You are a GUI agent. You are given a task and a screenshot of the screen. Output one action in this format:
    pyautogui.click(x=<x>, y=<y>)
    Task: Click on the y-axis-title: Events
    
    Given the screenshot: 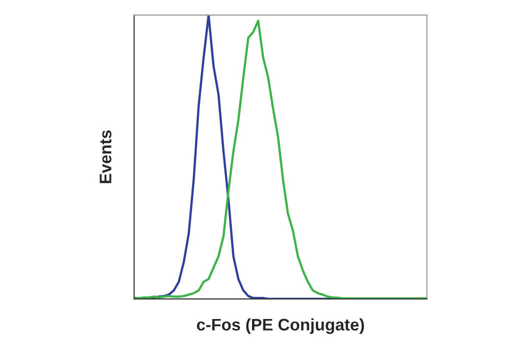 What is the action you would take?
    pyautogui.click(x=106, y=157)
    